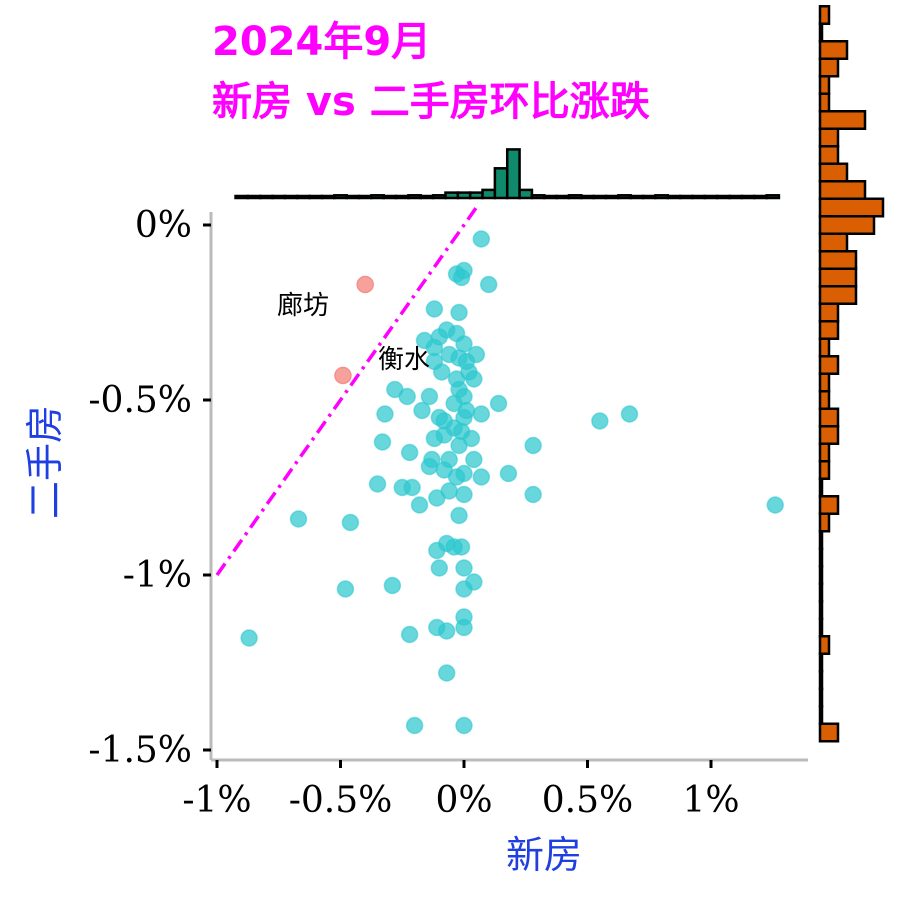  I want to click on x-tick-label: -1%, so click(216, 800).